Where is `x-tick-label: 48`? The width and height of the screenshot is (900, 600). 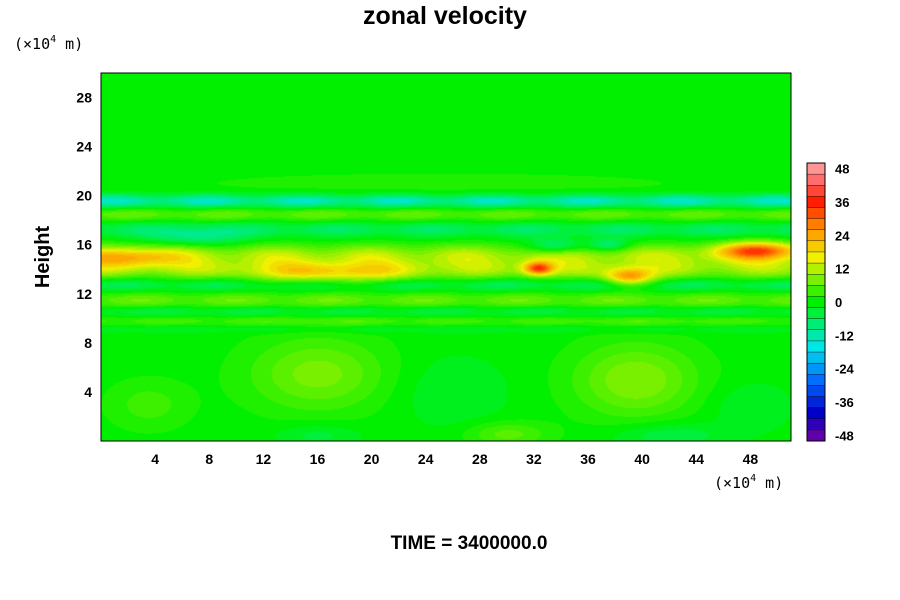
x-tick-label: 48 is located at coordinates (751, 459).